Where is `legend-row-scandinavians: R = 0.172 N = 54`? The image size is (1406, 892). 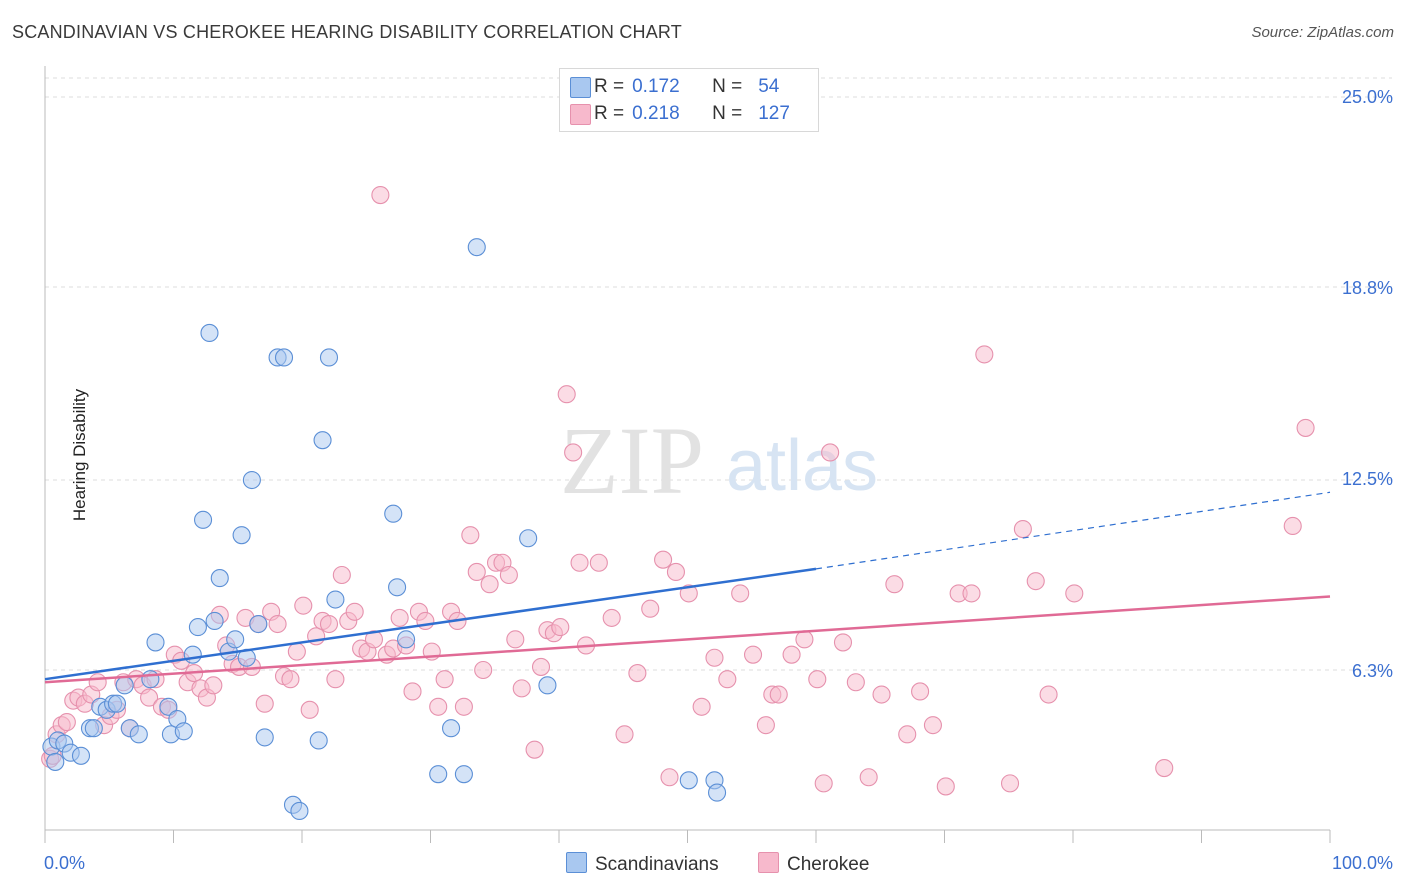 legend-row-scandinavians: R = 0.172 N = 54 is located at coordinates (674, 87).